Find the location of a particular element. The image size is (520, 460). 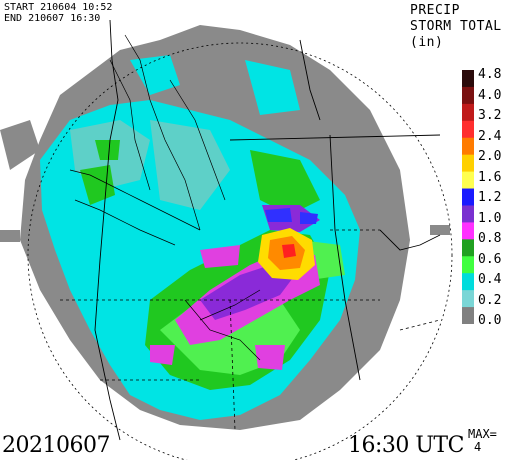

heavy-core-layer is located at coordinates (286, 254).